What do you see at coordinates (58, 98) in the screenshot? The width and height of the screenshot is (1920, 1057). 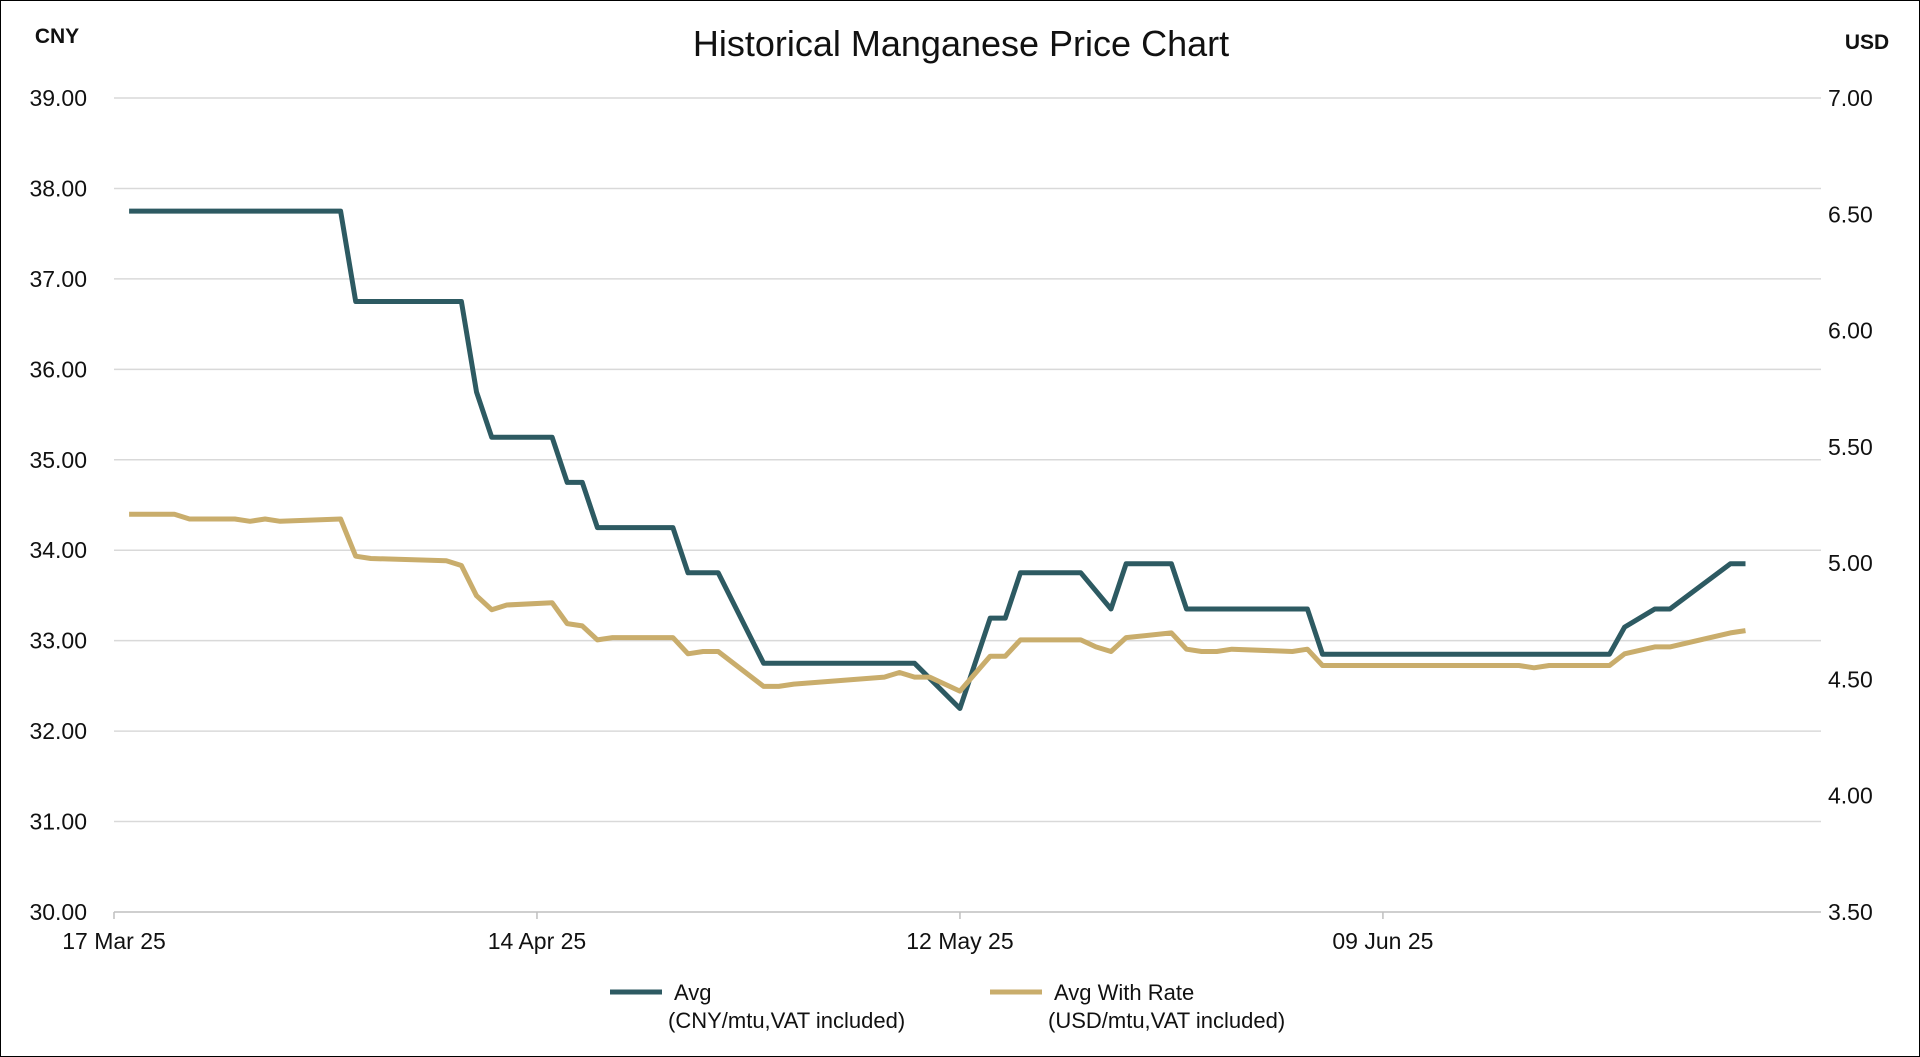 I see `left-tick-label: 39.00` at bounding box center [58, 98].